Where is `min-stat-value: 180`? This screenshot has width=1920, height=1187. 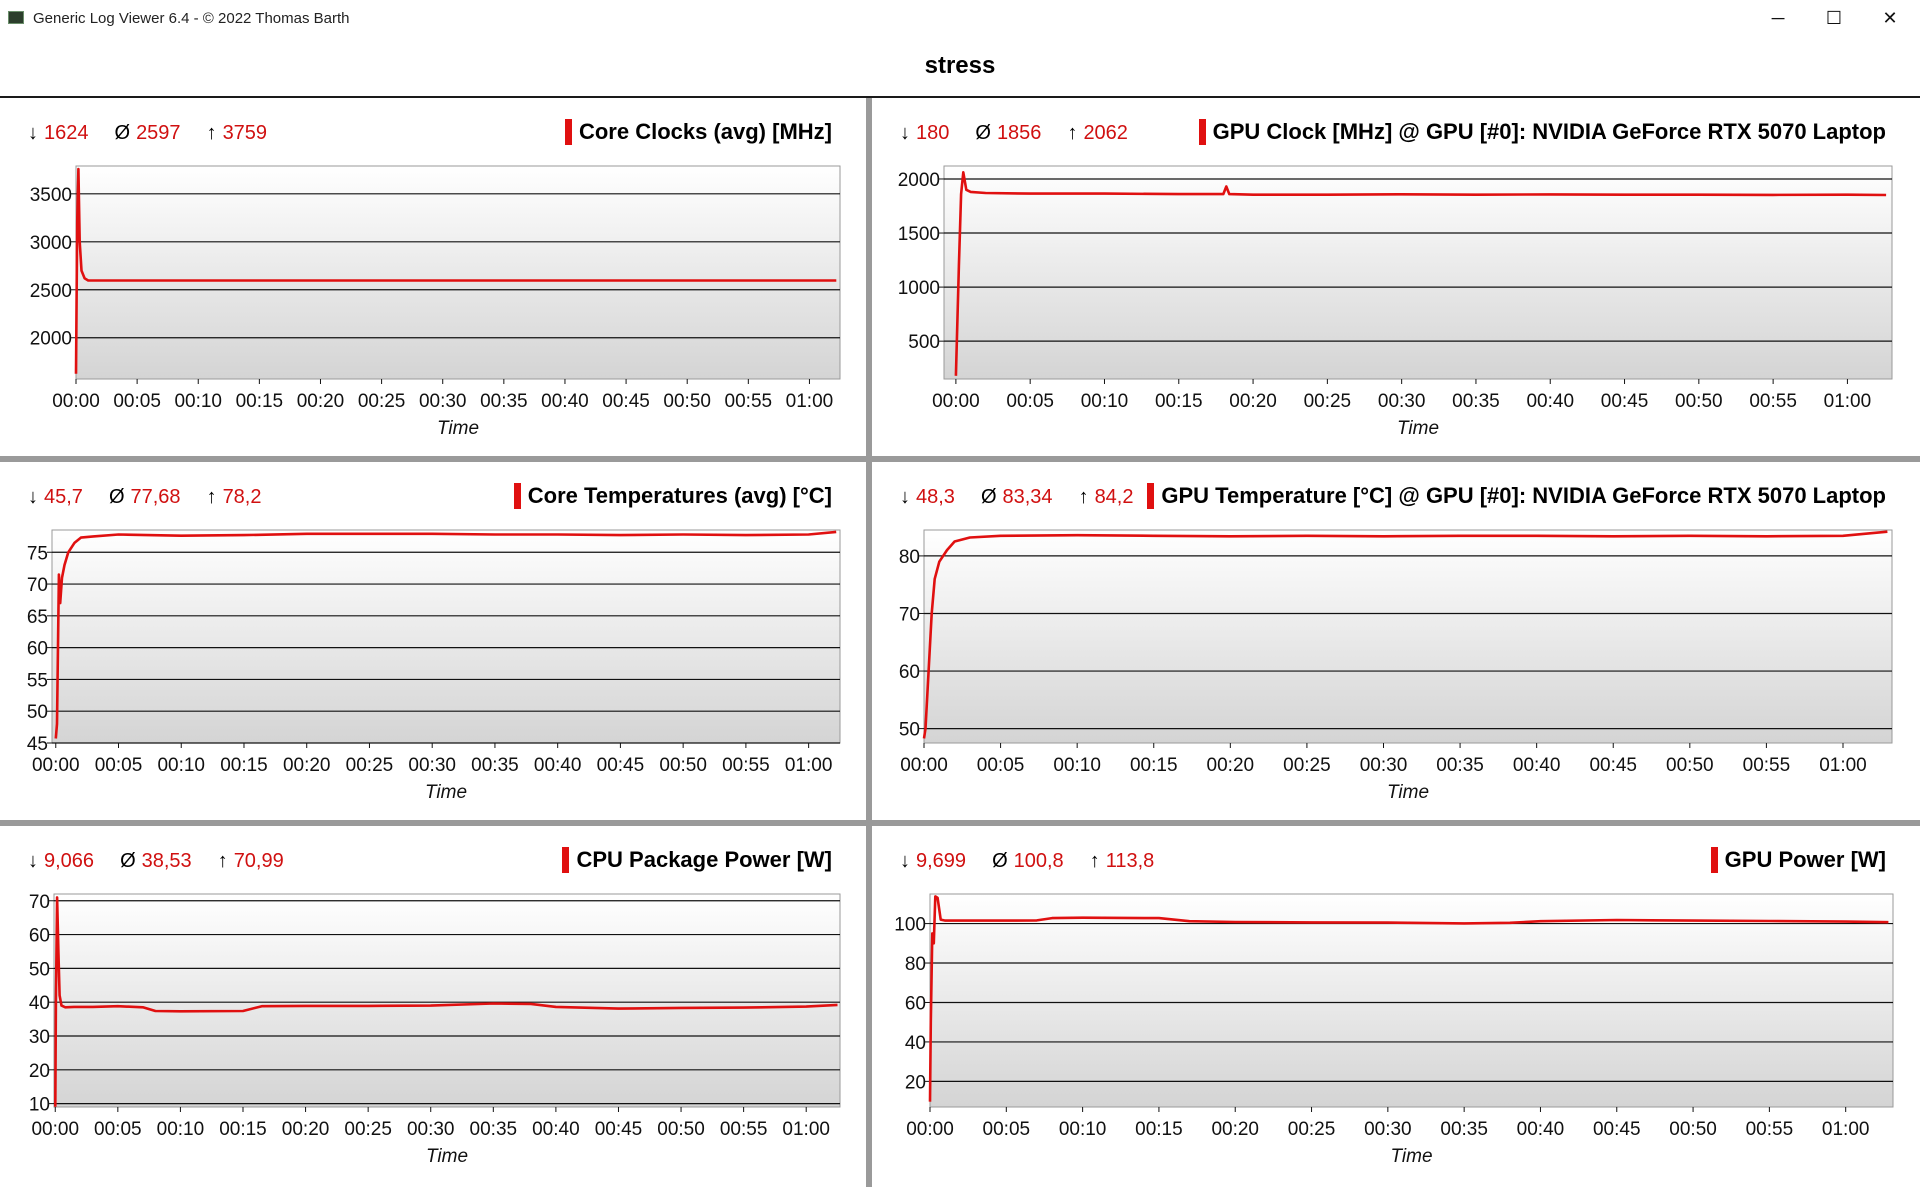
min-stat-value: 180 is located at coordinates (933, 132).